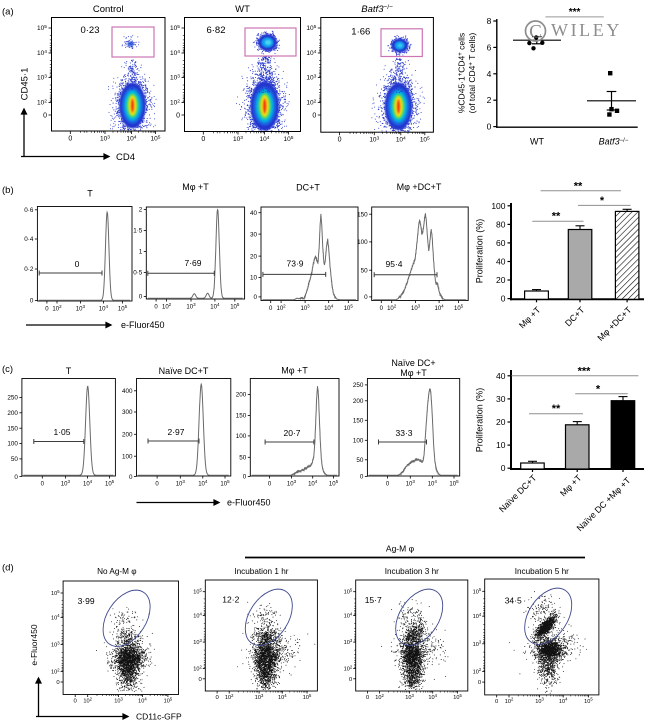 This screenshot has height=722, width=650. I want to click on svg-text: 8, so click(489, 21).